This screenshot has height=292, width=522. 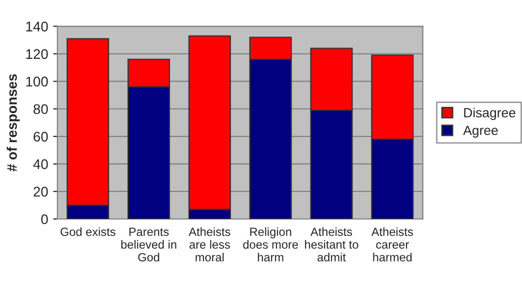 I want to click on x-tick-label: God exists, so click(x=88, y=231).